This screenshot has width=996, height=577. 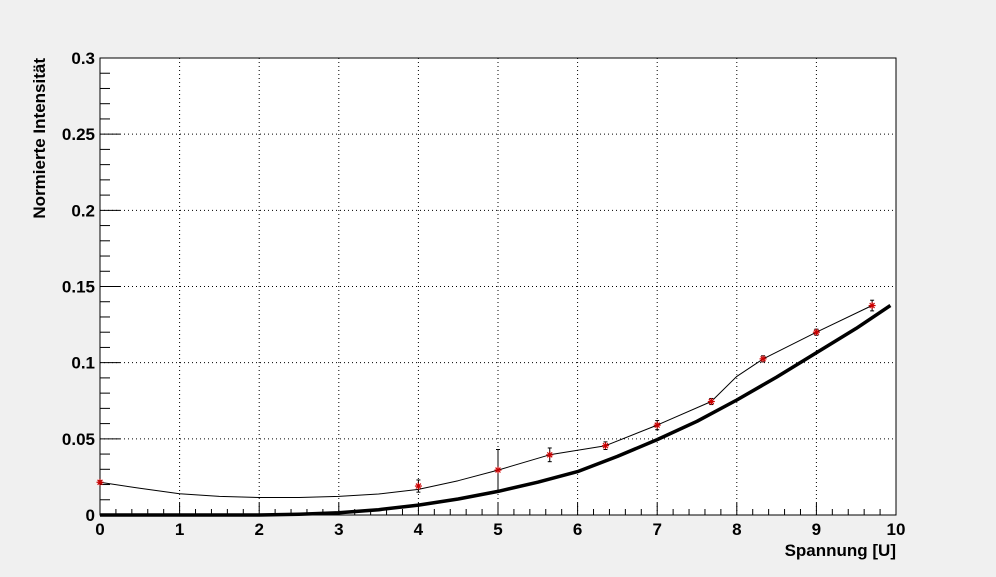 I want to click on x-tick-label: 0, so click(x=99, y=529).